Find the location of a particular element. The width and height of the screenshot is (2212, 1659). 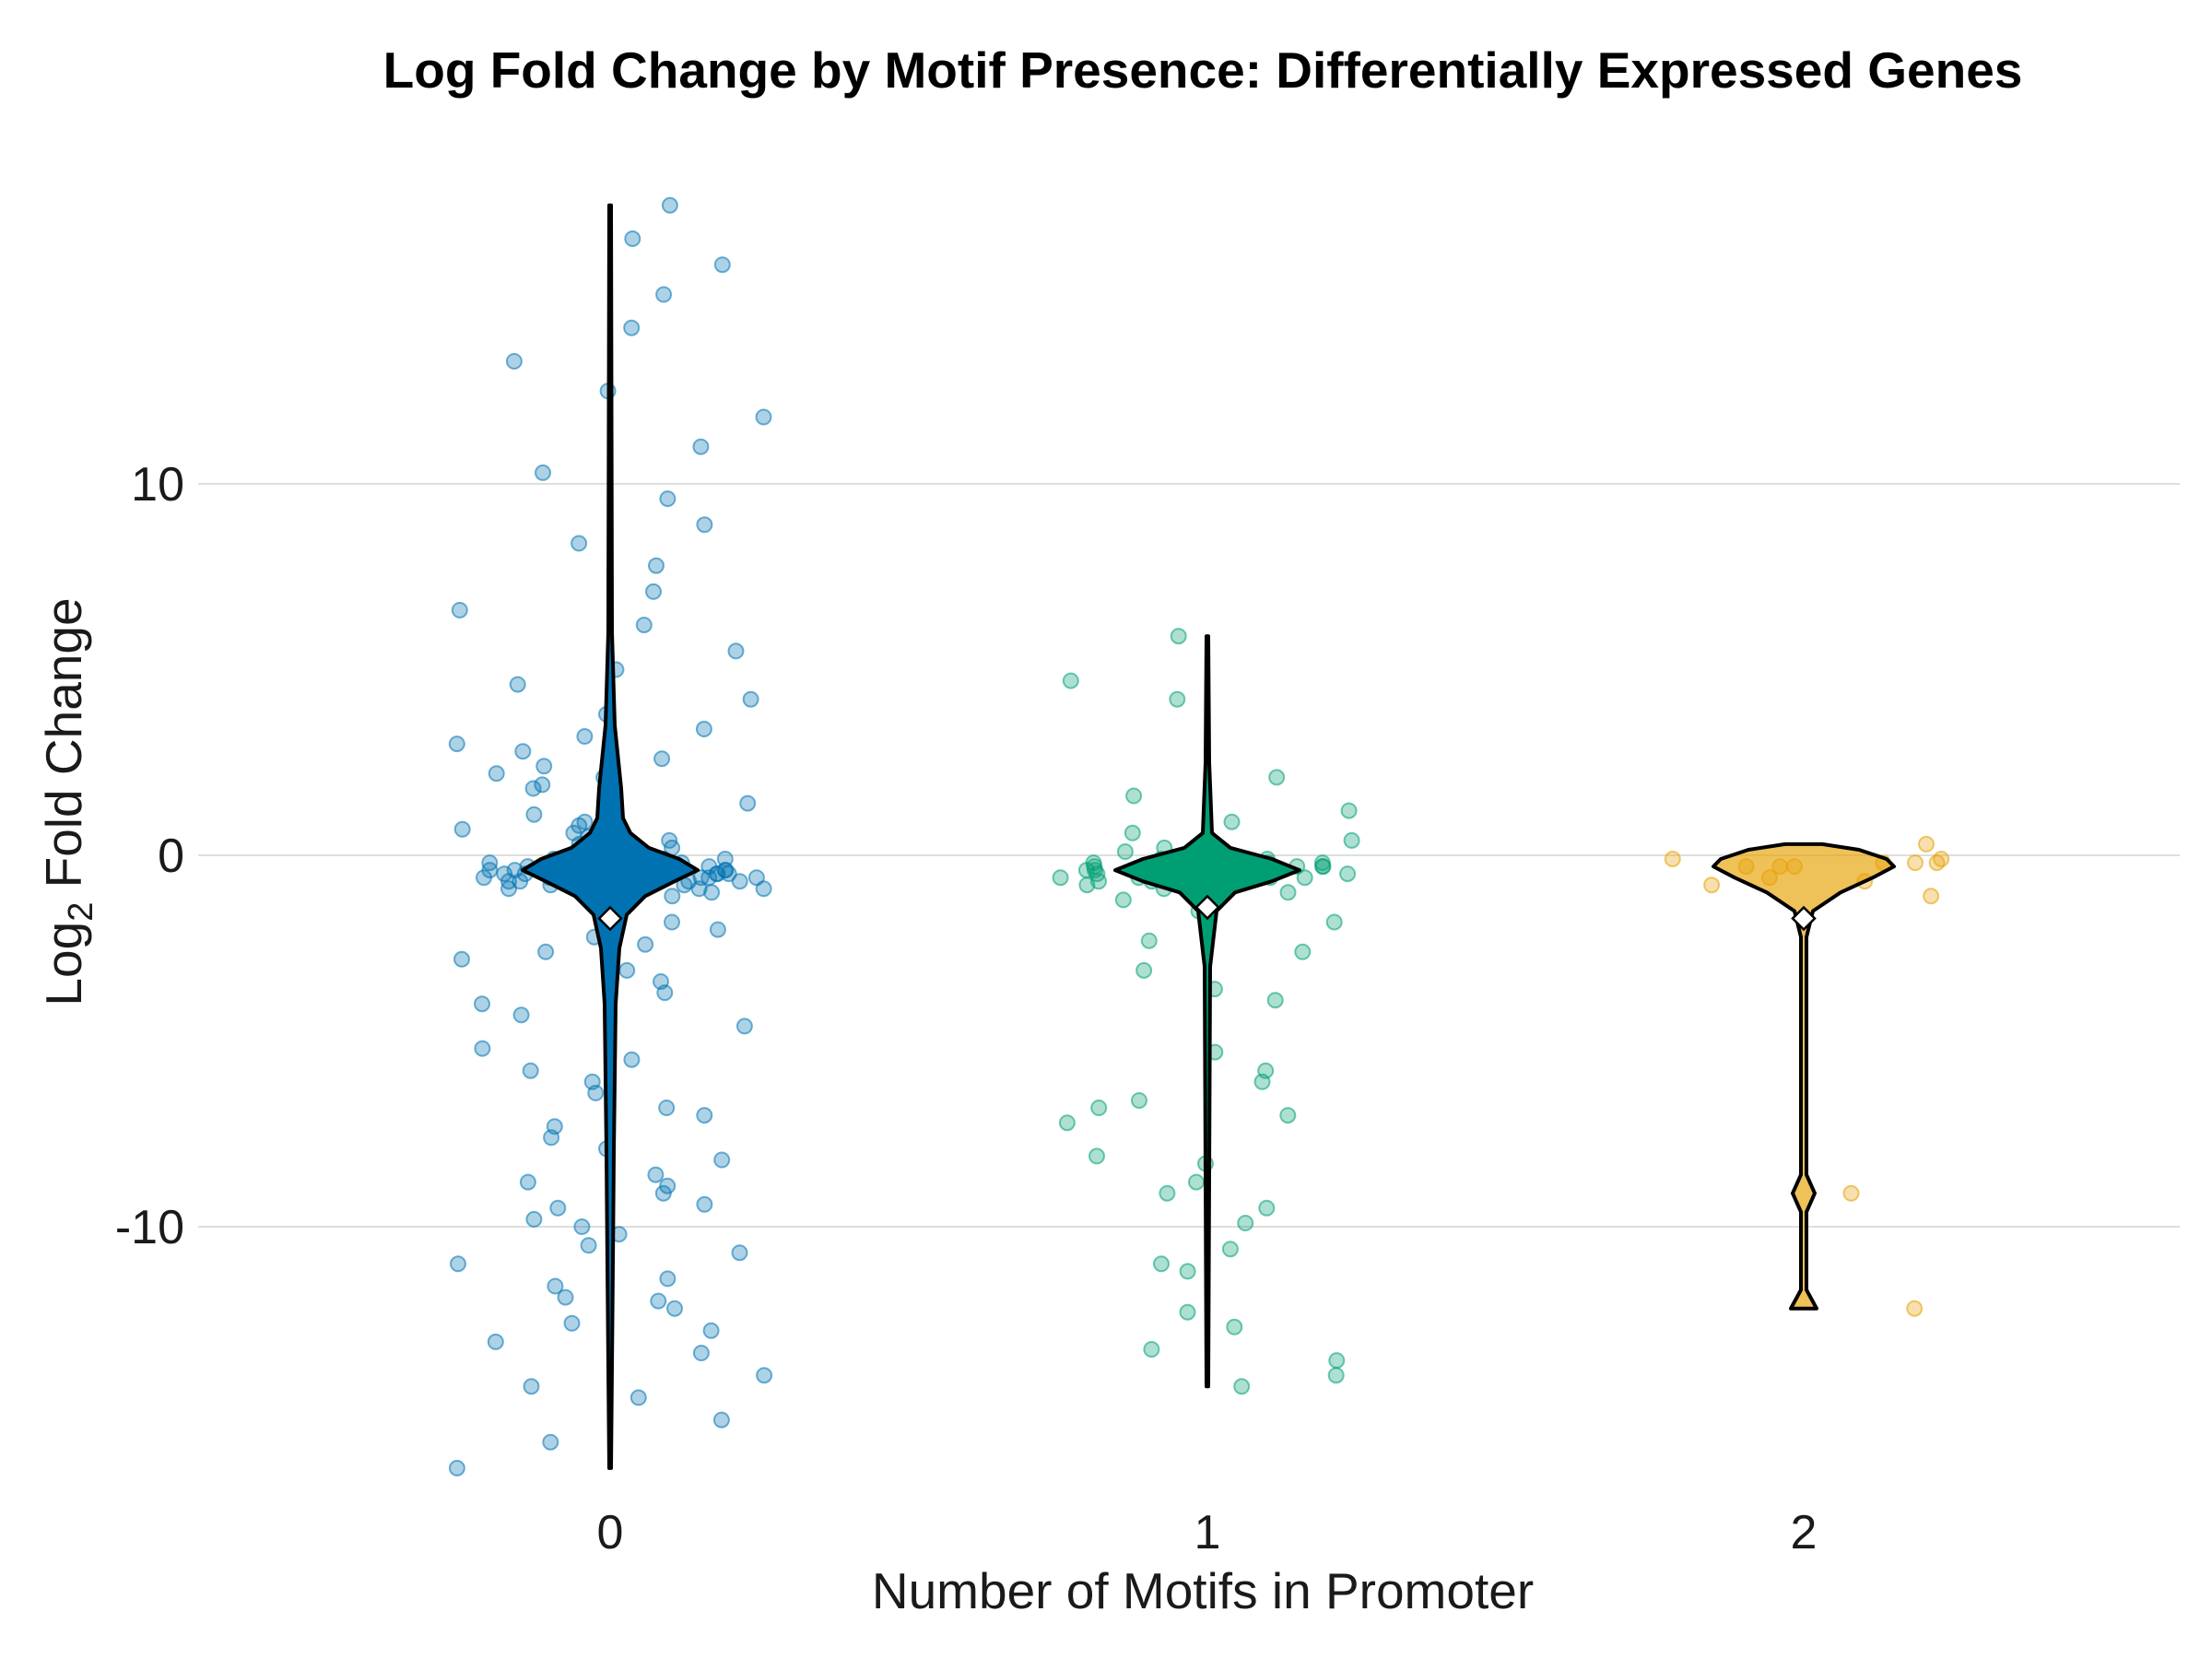

x-tick-label: 0 is located at coordinates (610, 1532).